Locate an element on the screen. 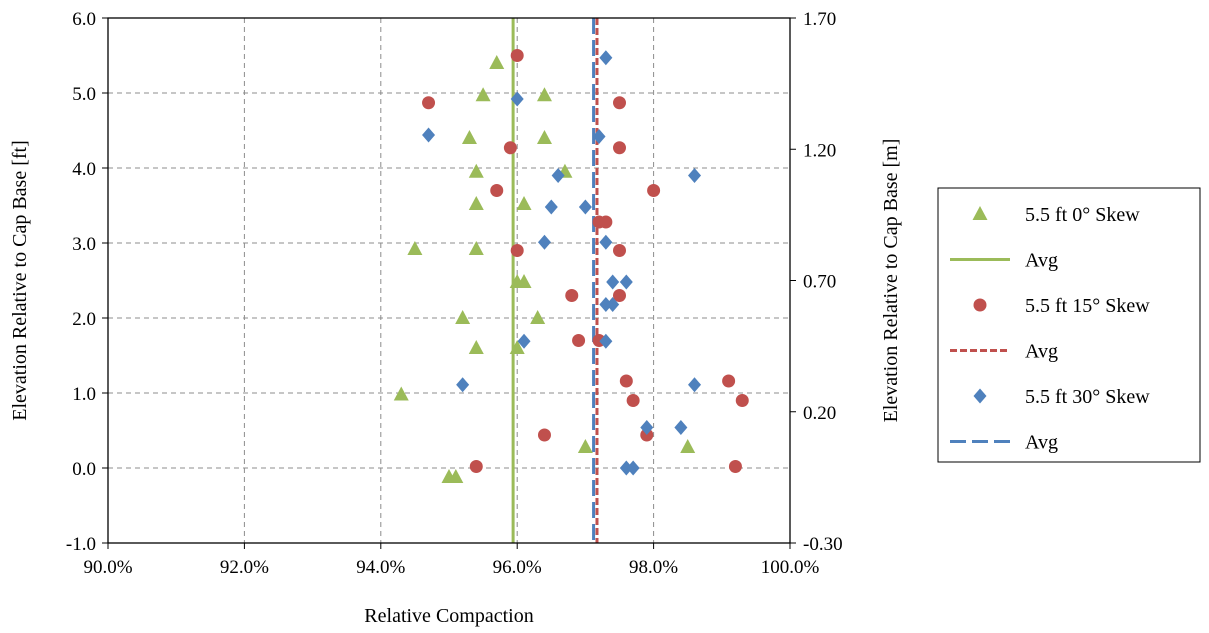 This screenshot has height=633, width=1209. legend-box is located at coordinates (1069, 325).